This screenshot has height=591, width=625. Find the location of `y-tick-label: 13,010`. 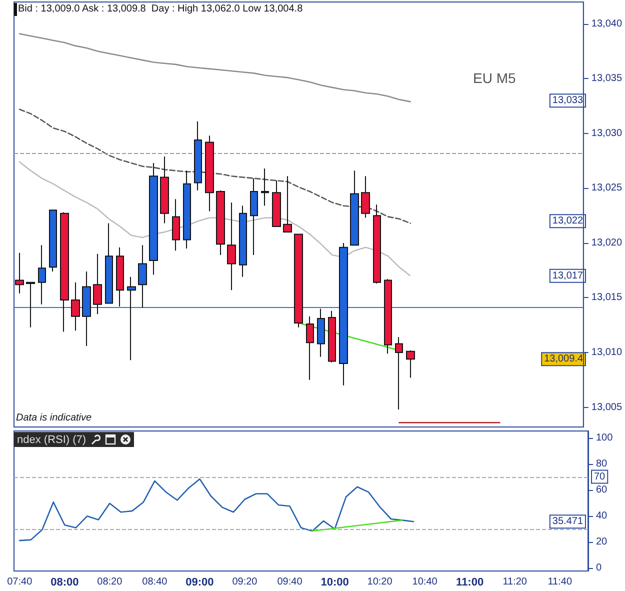

y-tick-label: 13,010 is located at coordinates (606, 352).